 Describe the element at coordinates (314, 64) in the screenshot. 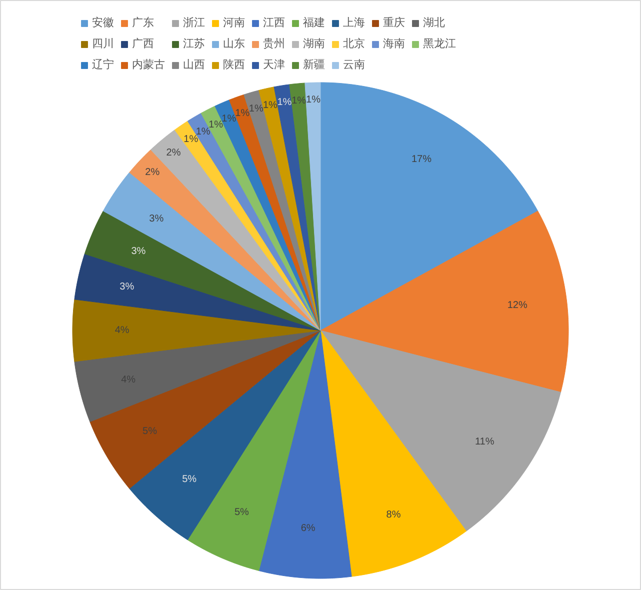

I see `legend-label: 新疆` at that location.